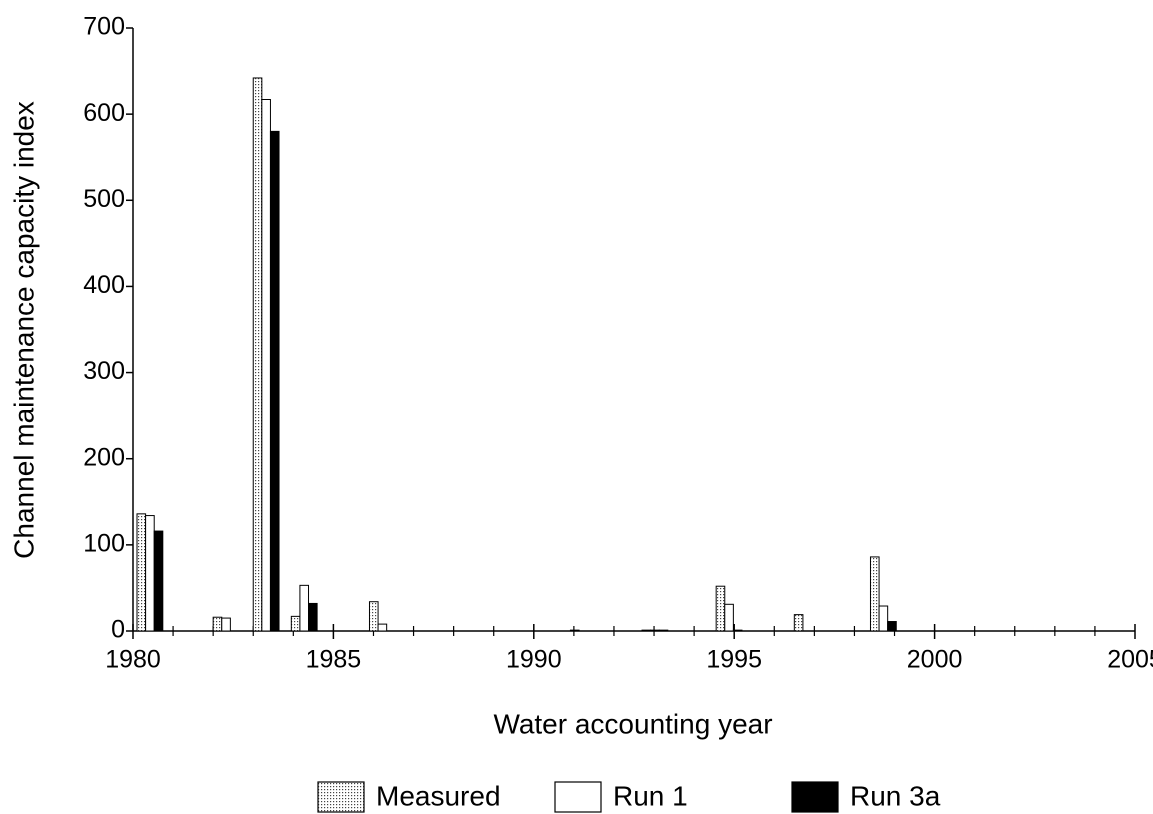 The image size is (1153, 814). What do you see at coordinates (895, 795) in the screenshot?
I see `legend-label: Run 3a` at bounding box center [895, 795].